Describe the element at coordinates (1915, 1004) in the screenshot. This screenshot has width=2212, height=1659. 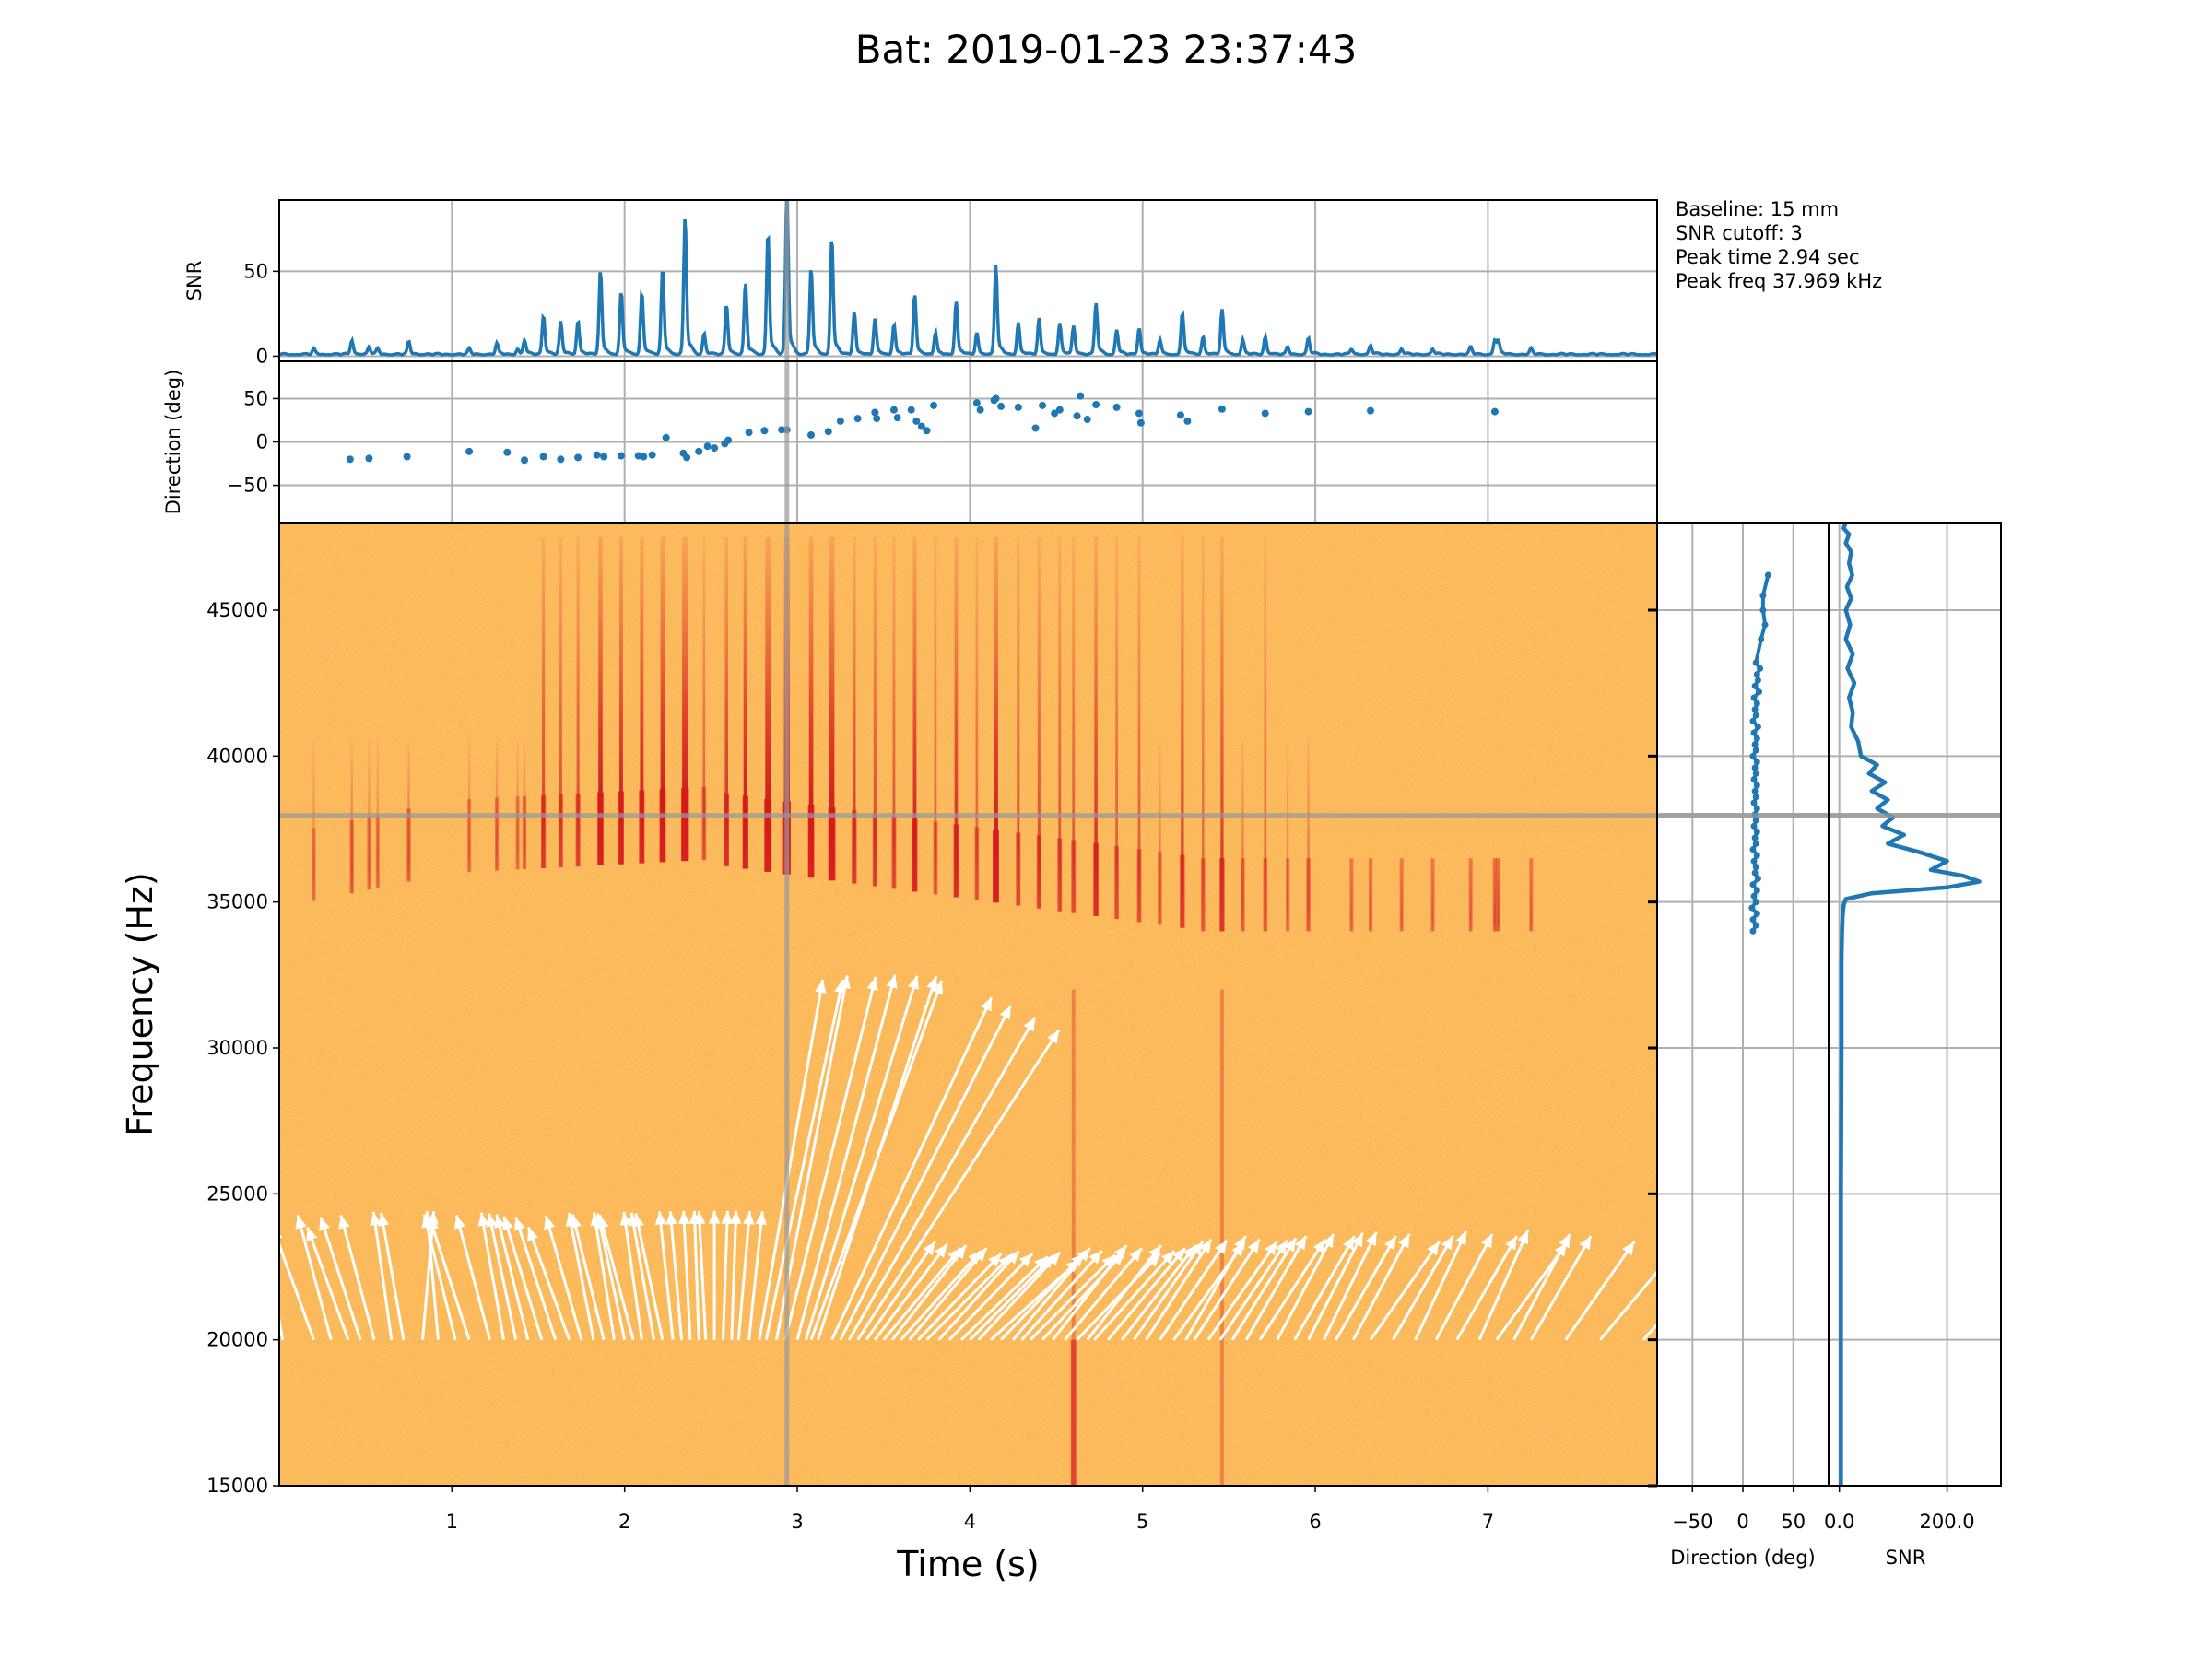
I see `snrf-axes-frame` at that location.